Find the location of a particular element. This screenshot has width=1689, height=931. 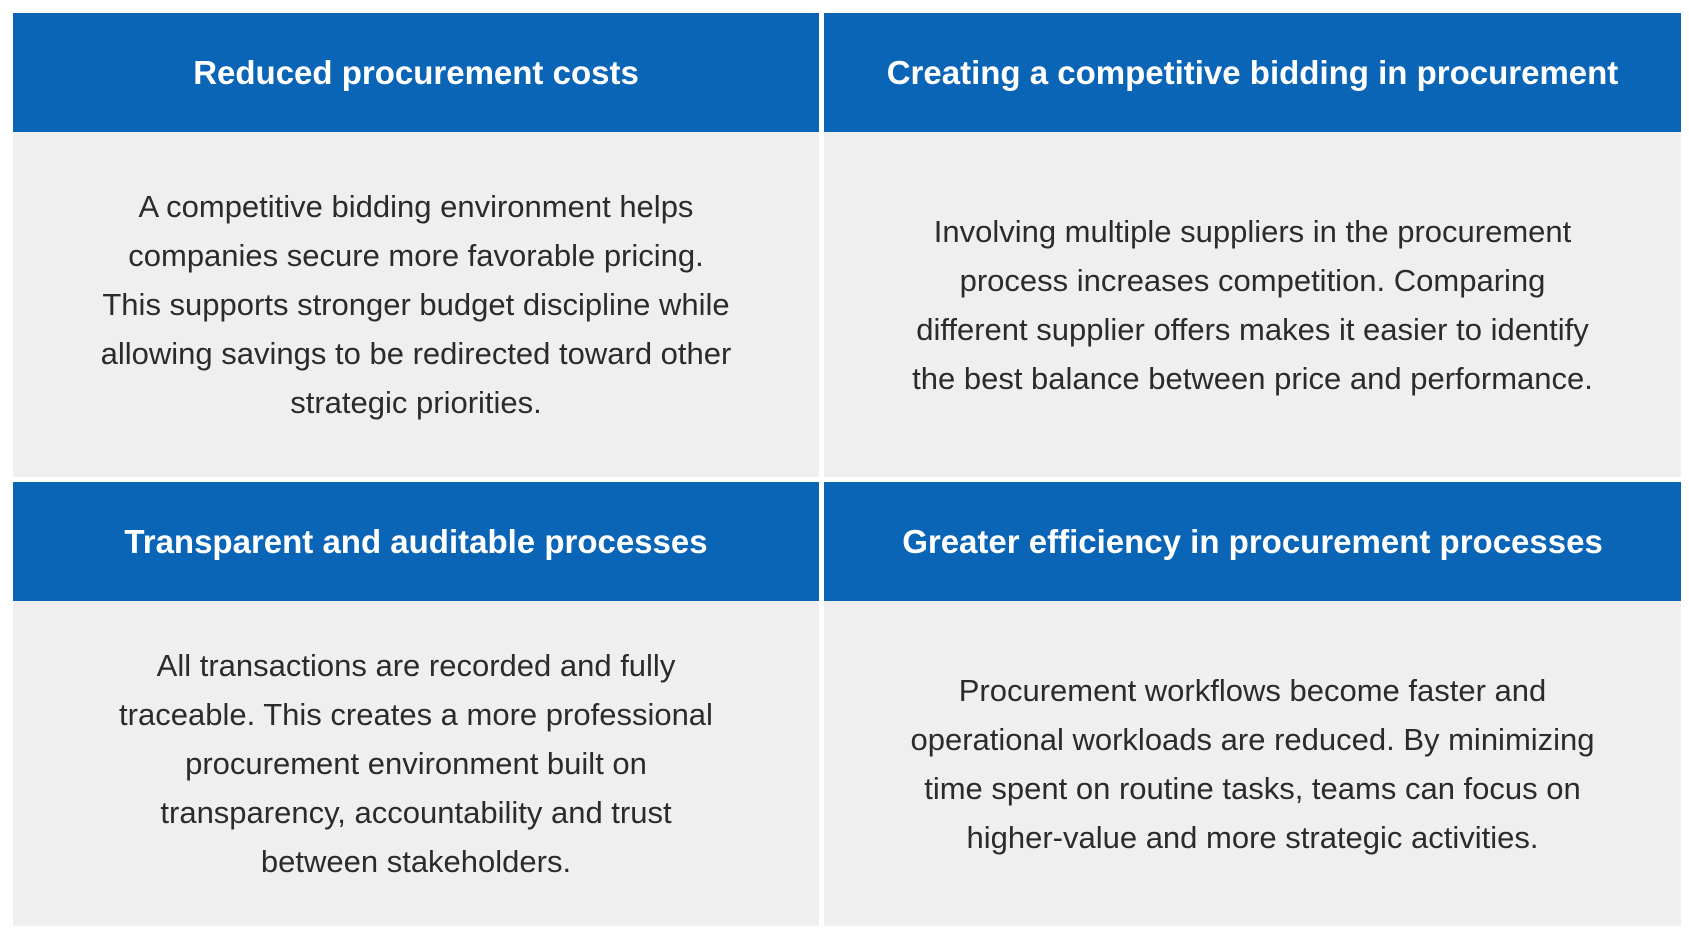

card-text-line: transparency, accountability and trust is located at coordinates (416, 812).